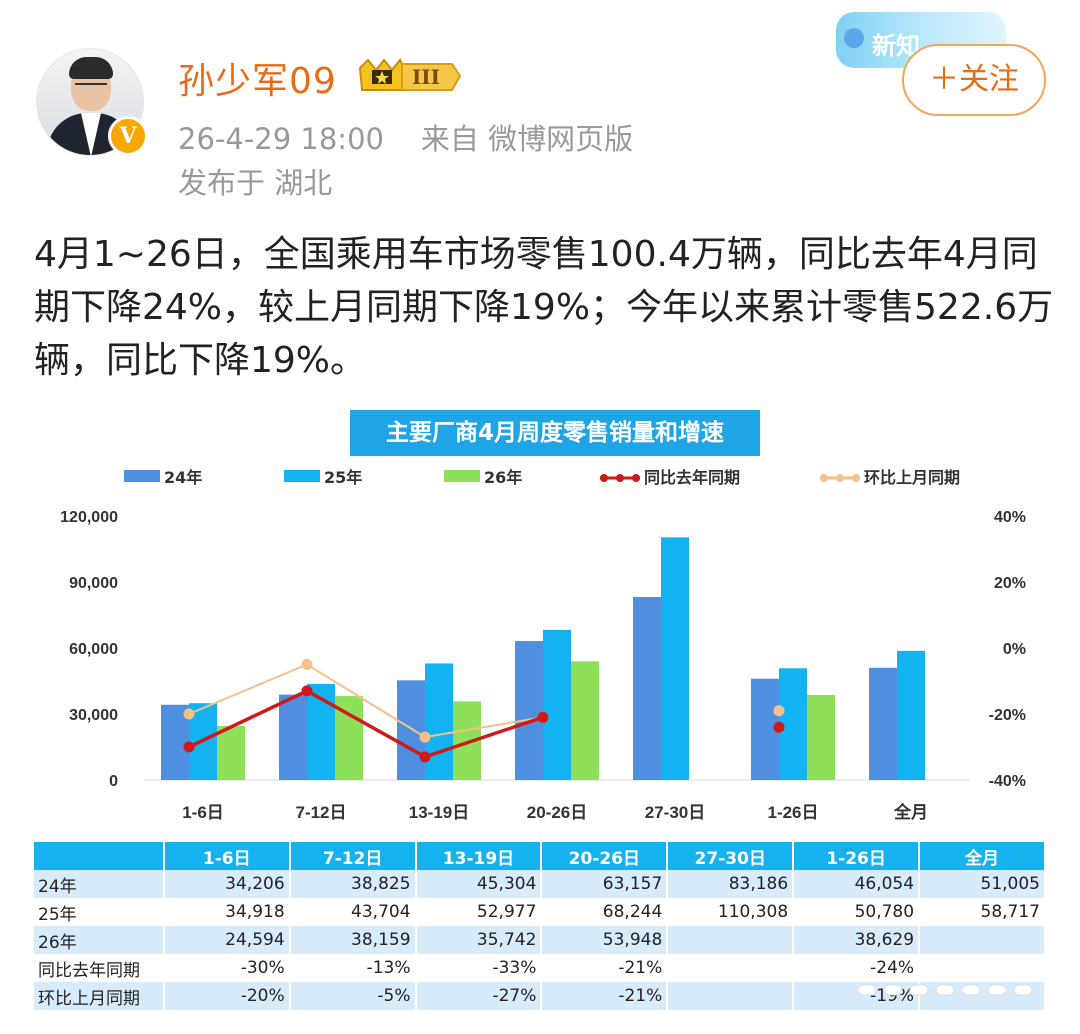  I want to click on table-cell: 68,244, so click(605, 912).